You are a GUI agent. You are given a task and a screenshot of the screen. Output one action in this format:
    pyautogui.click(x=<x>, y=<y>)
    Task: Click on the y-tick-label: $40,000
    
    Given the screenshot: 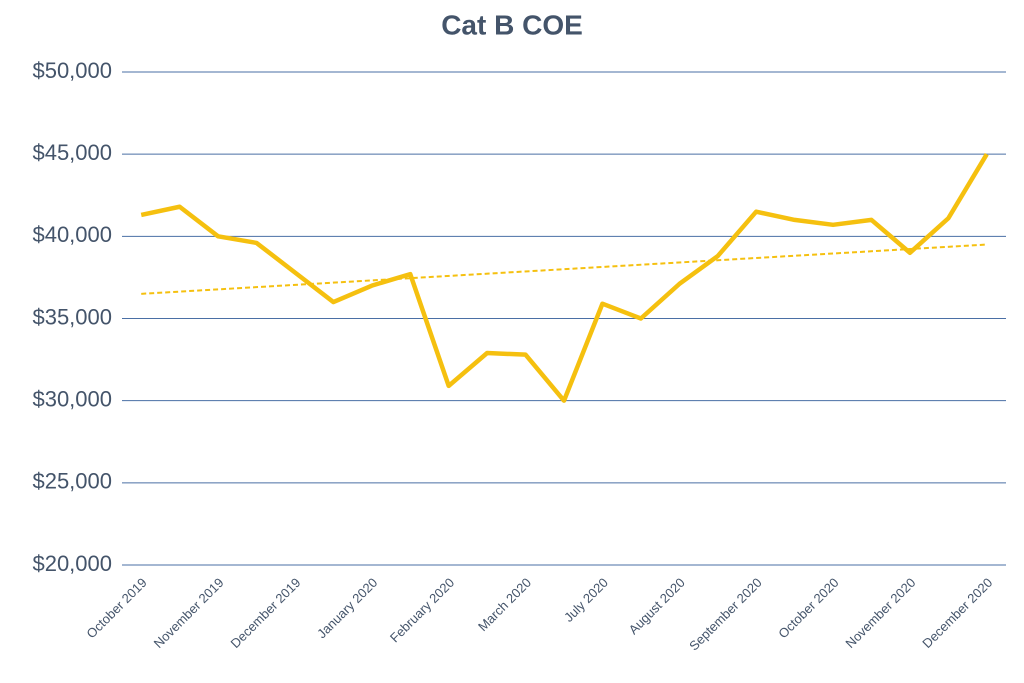 What is the action you would take?
    pyautogui.click(x=72, y=234)
    